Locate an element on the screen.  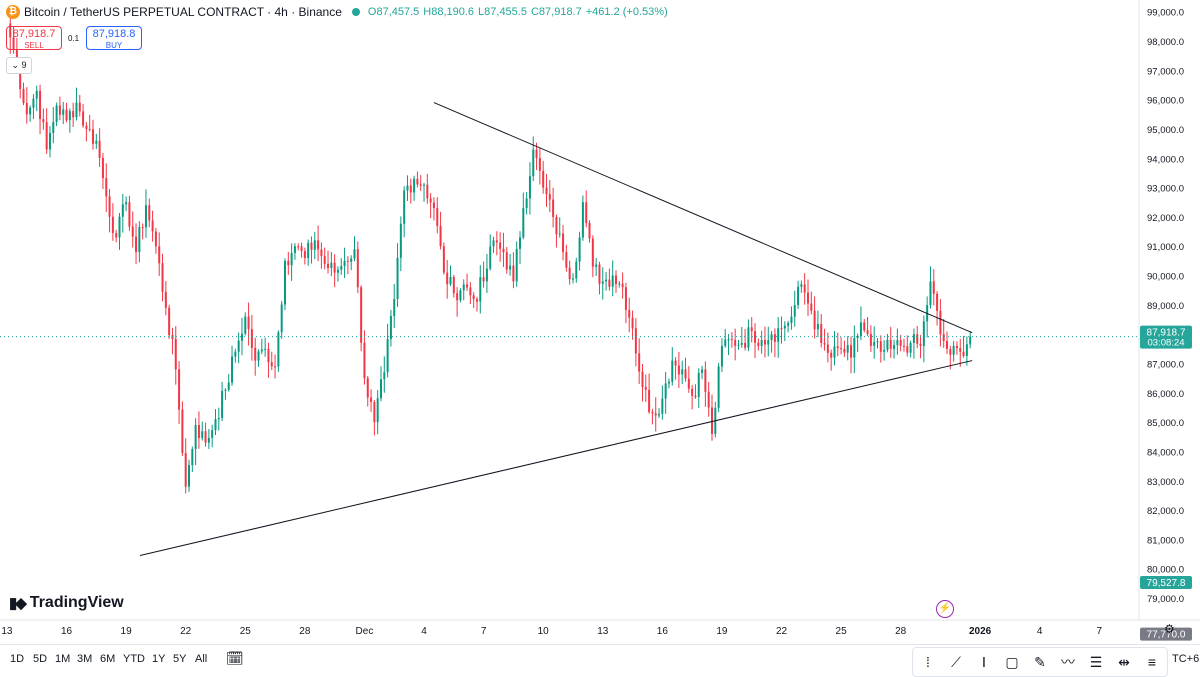
spread-value: 0.1 is located at coordinates (74, 38).